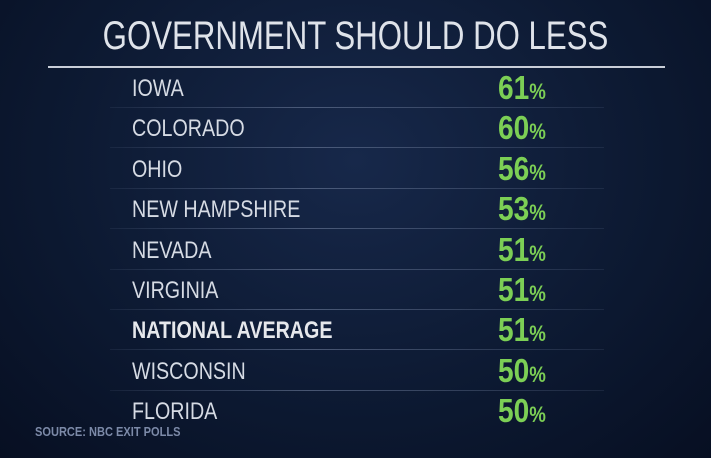 The image size is (711, 458). What do you see at coordinates (355, 36) in the screenshot?
I see `title: GOVERNMENT SHOULD DO LESS` at bounding box center [355, 36].